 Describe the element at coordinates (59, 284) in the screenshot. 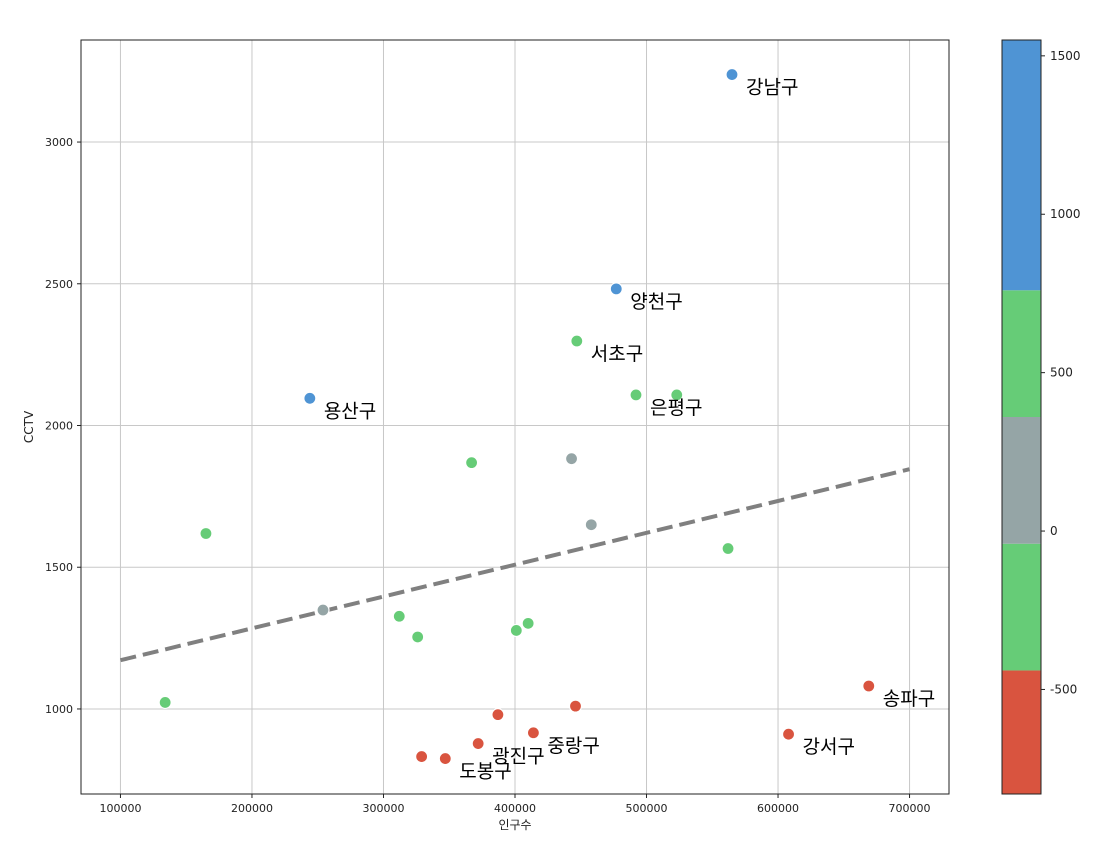

I see `y-tick-label: 2500` at that location.